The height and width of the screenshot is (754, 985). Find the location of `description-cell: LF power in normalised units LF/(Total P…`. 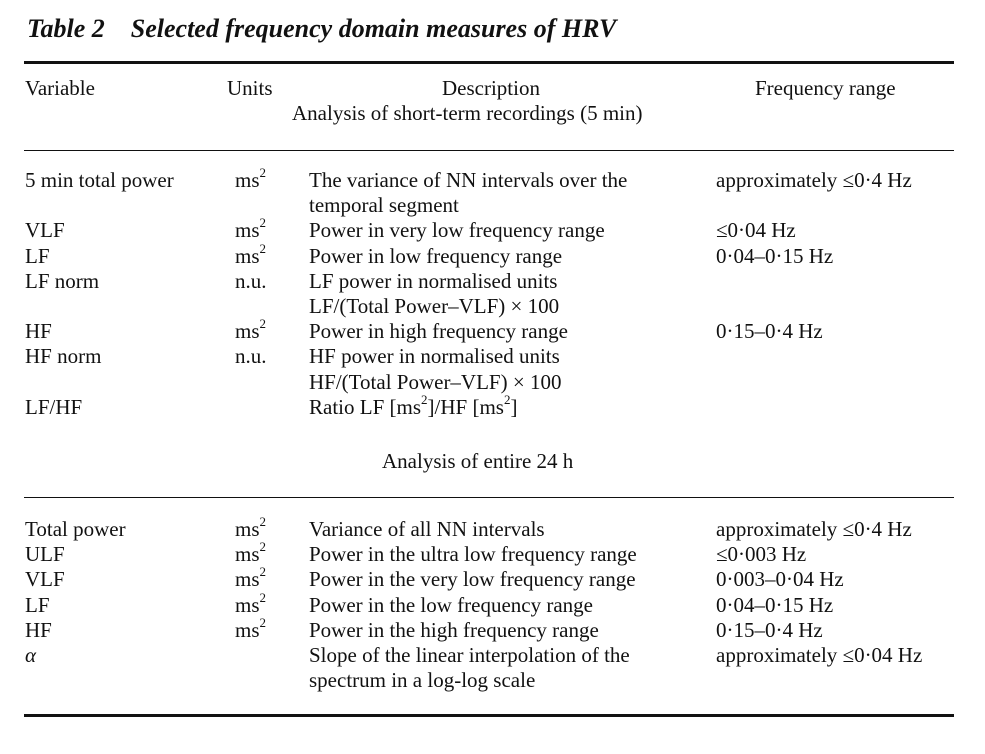

description-cell: LF power in normalised units LF/(Total P… is located at coordinates (434, 293).